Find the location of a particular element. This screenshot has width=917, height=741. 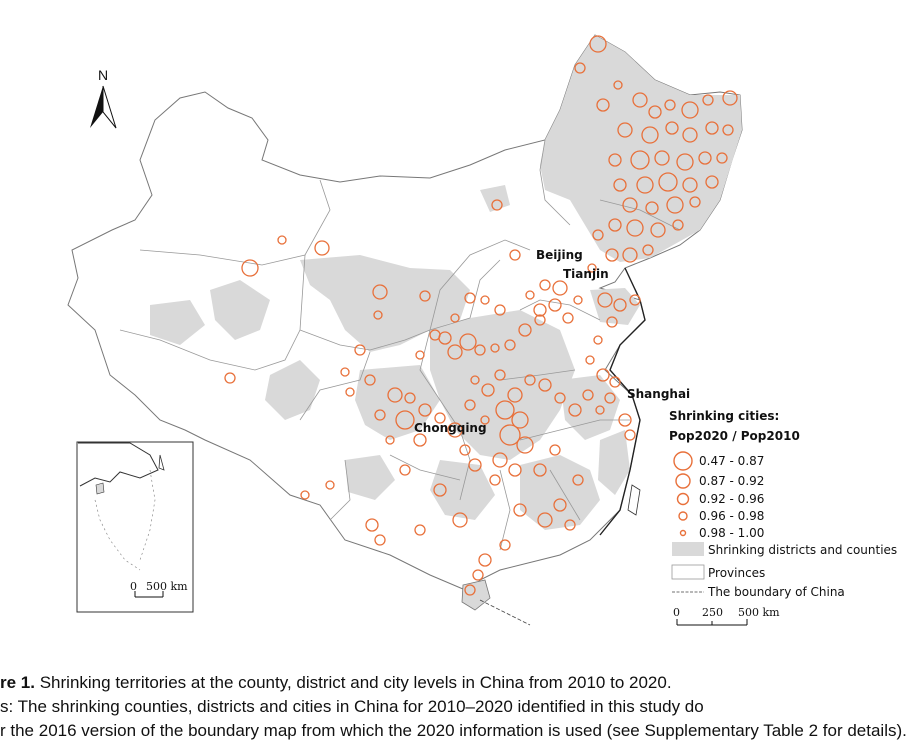

hainan-island is located at coordinates (476, 595).